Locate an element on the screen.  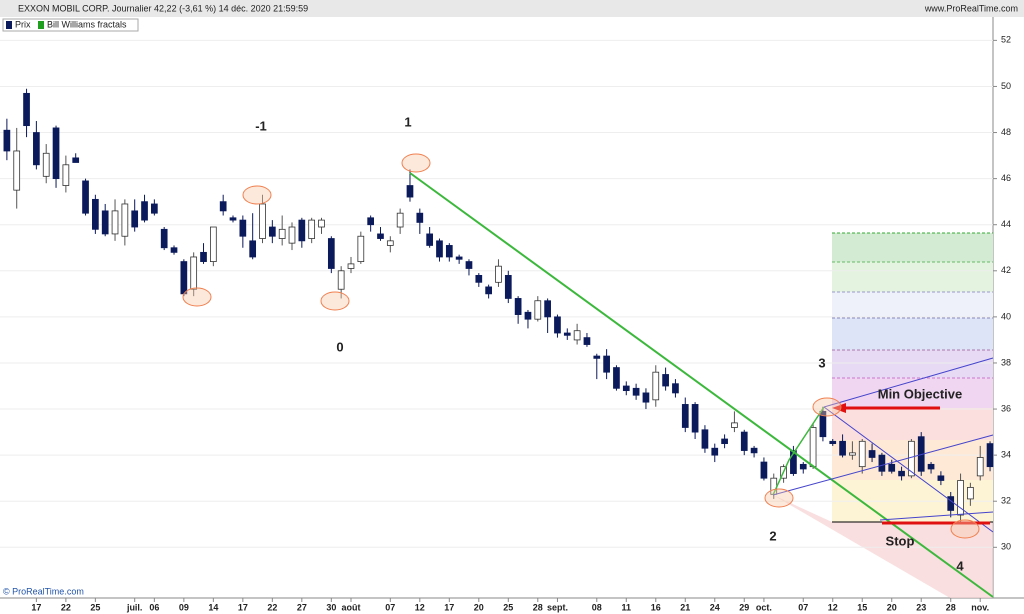
wave-line is located at coordinates (798, 451).